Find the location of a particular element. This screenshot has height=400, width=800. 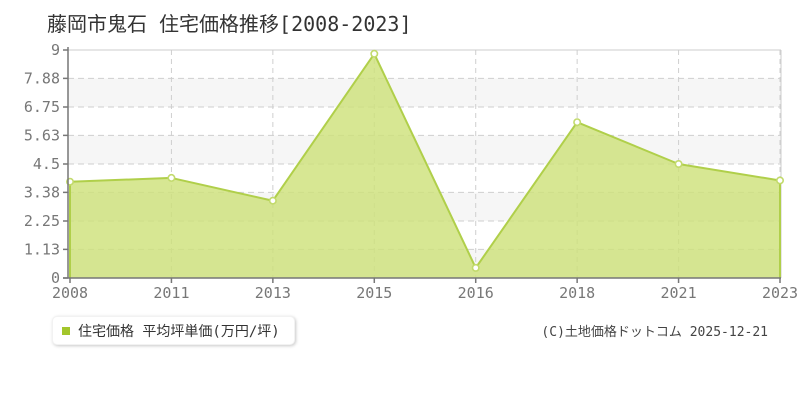

x-tick-label: 2011 is located at coordinates (171, 293).